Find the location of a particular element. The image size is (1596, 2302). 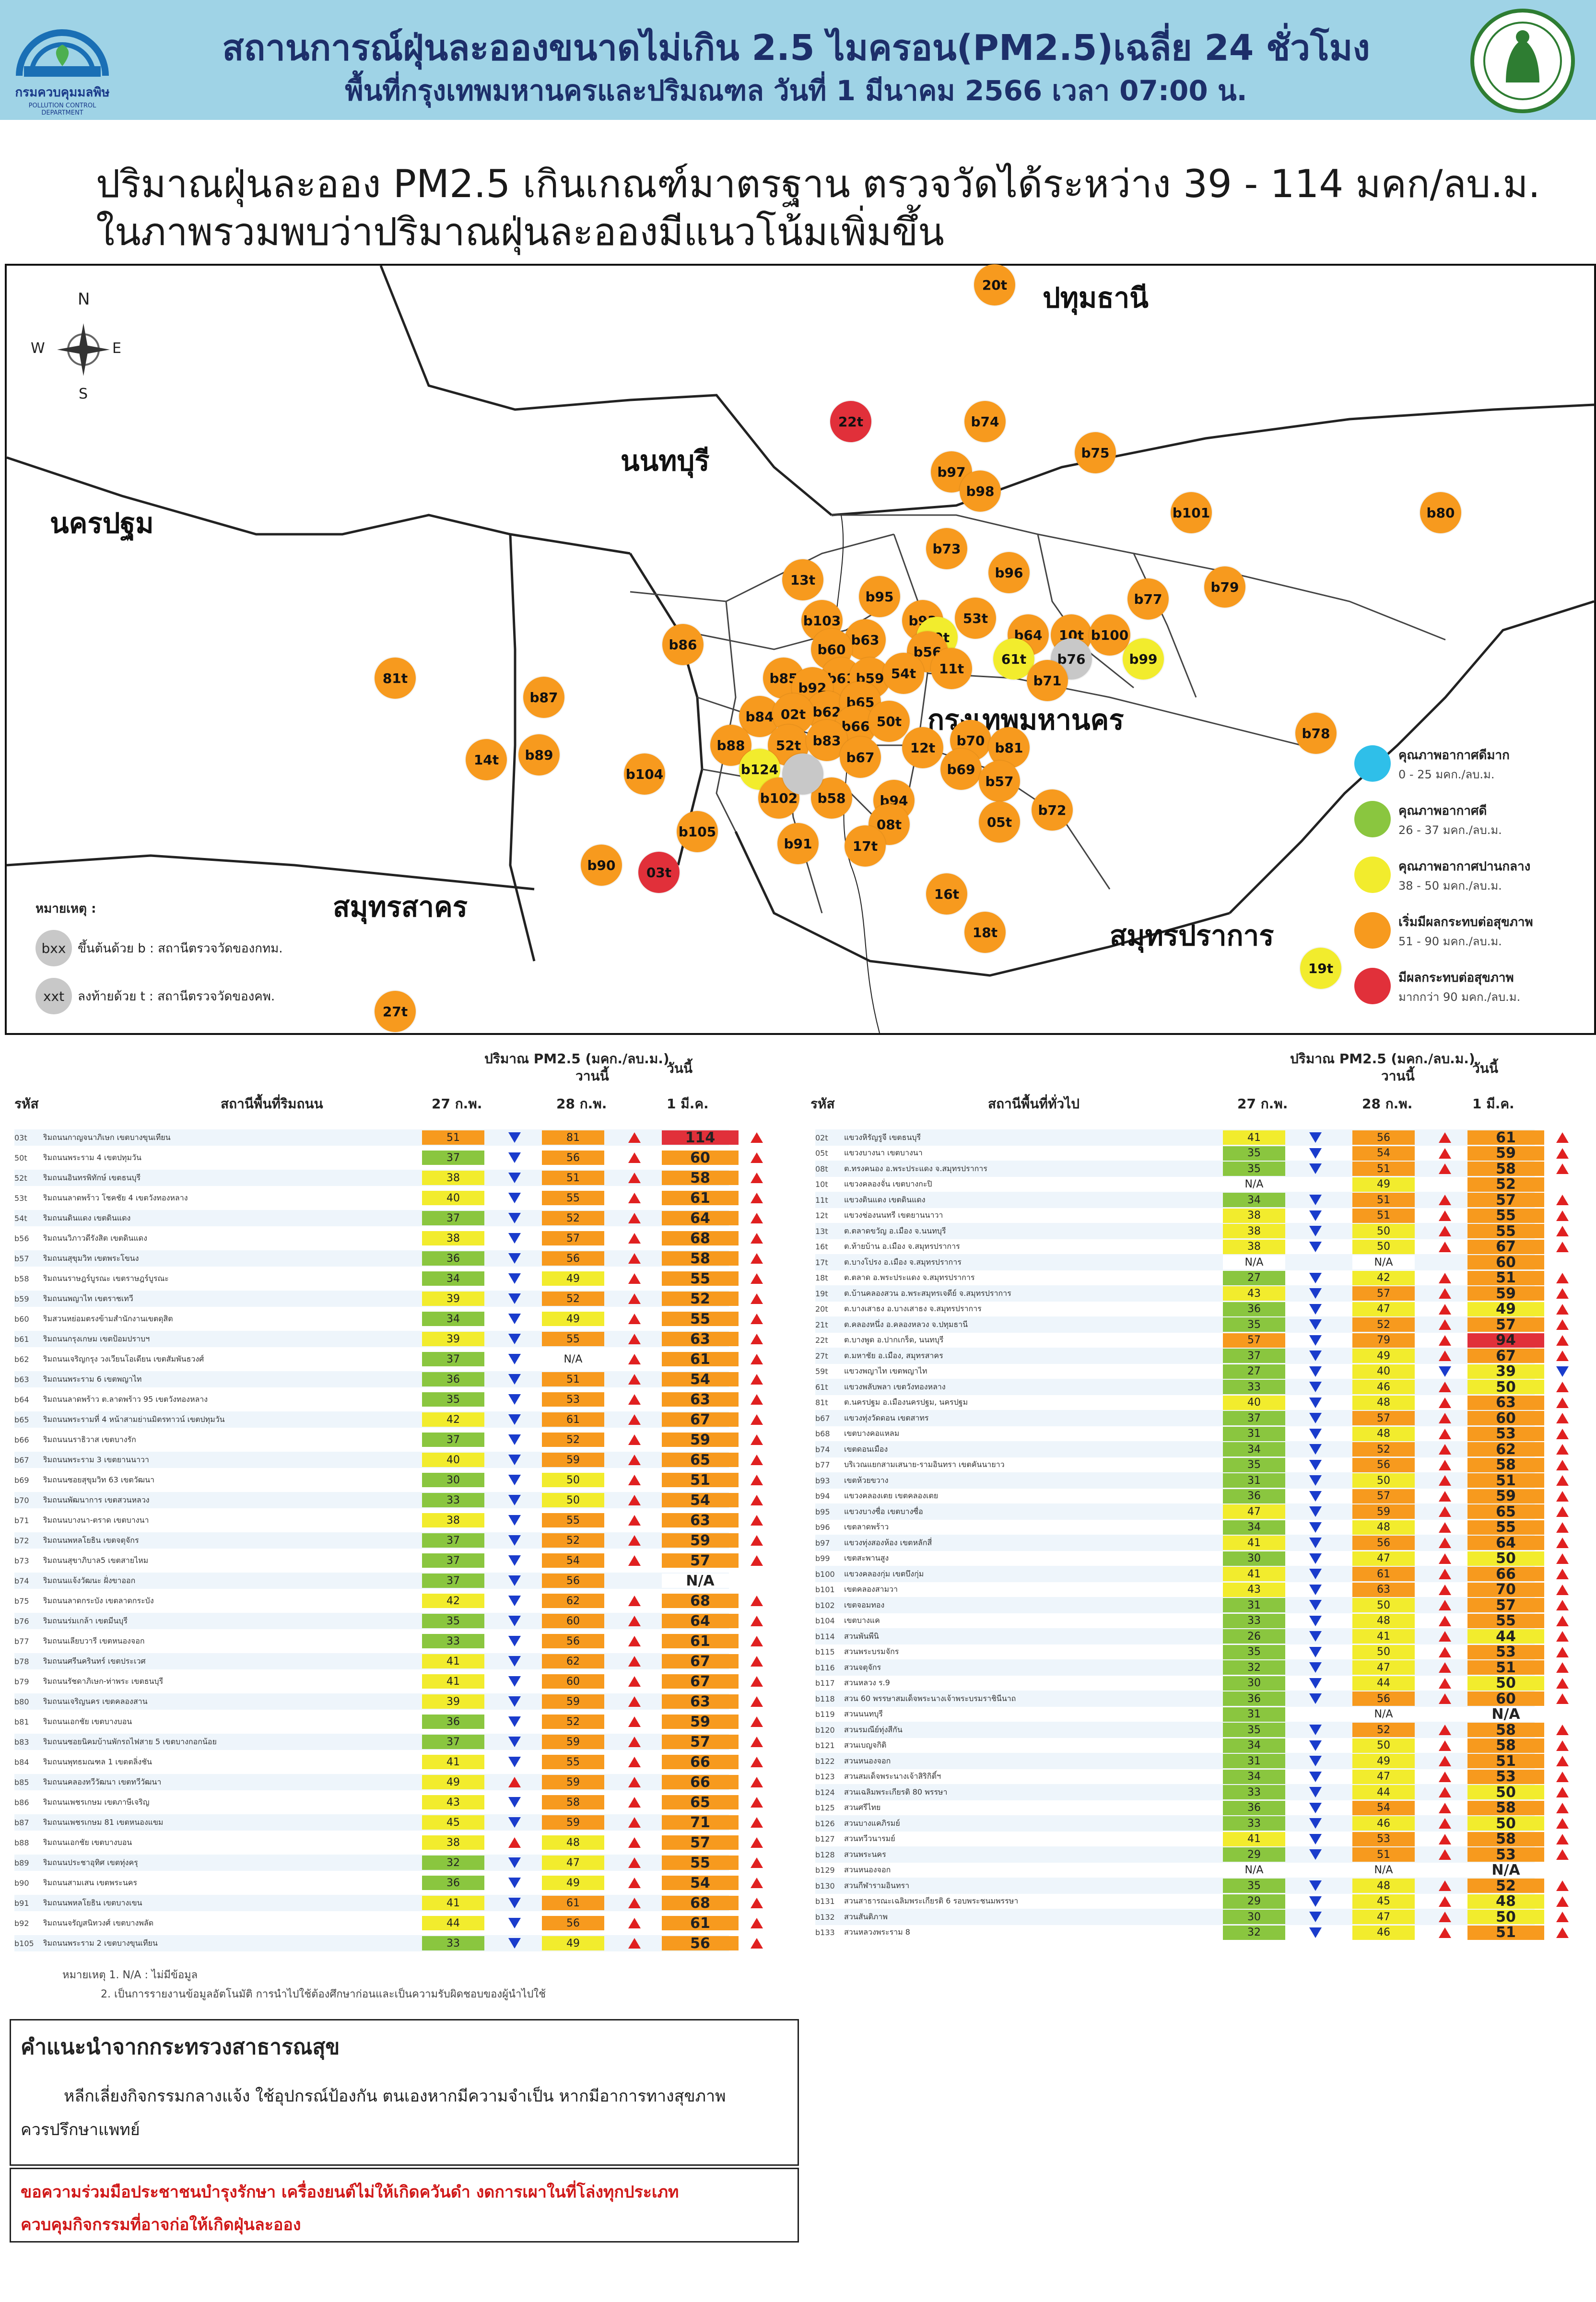

station-marker-27t: 27t is located at coordinates (395, 1011).